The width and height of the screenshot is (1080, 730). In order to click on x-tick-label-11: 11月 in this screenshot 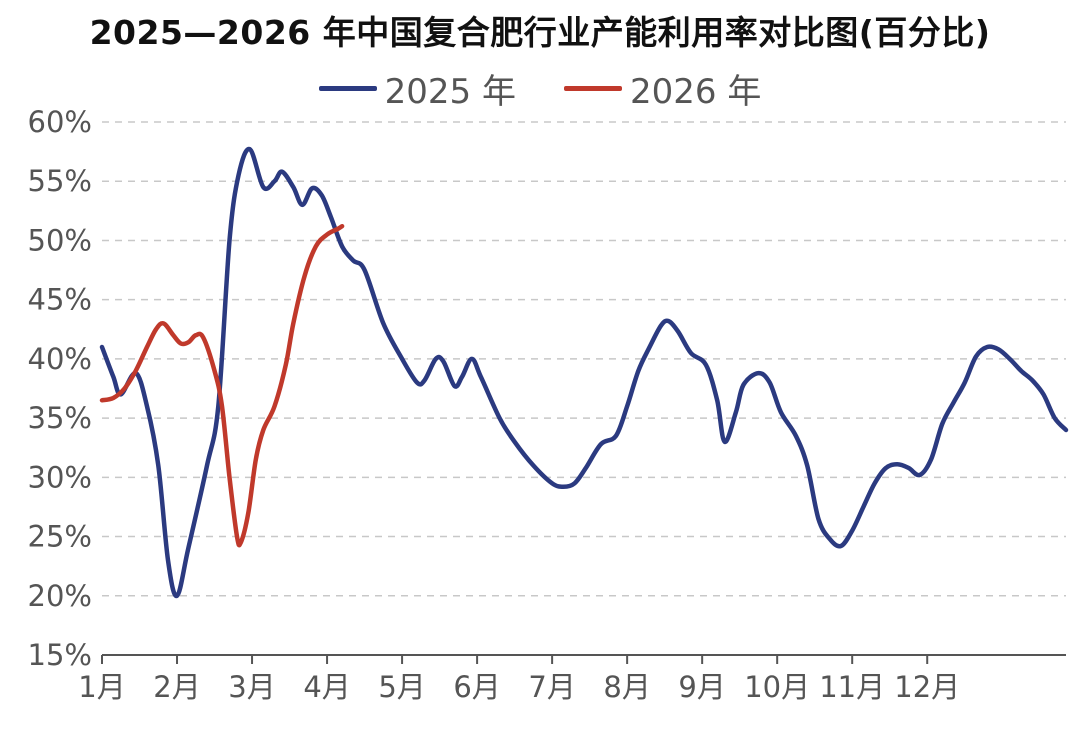, I will do `click(852, 687)`.